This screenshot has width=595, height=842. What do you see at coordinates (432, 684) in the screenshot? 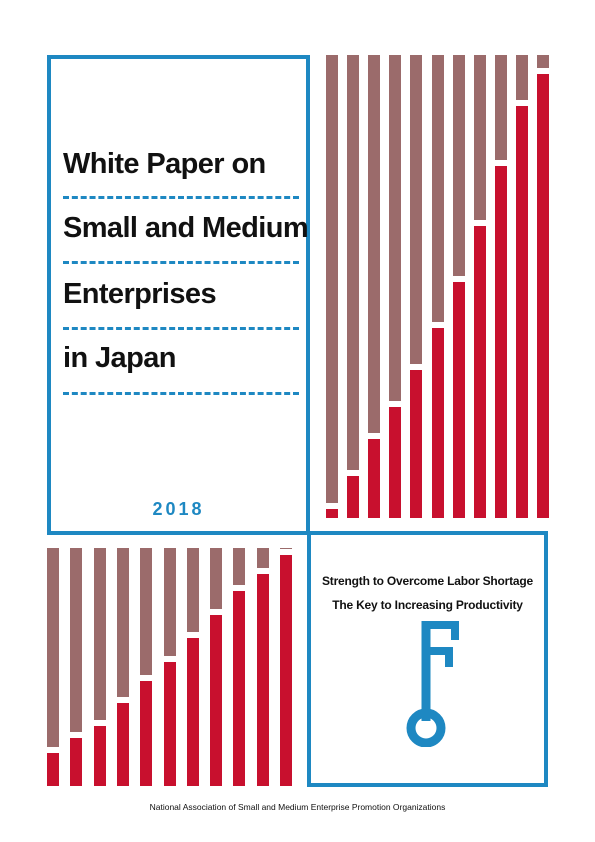
I see `key-icon` at bounding box center [432, 684].